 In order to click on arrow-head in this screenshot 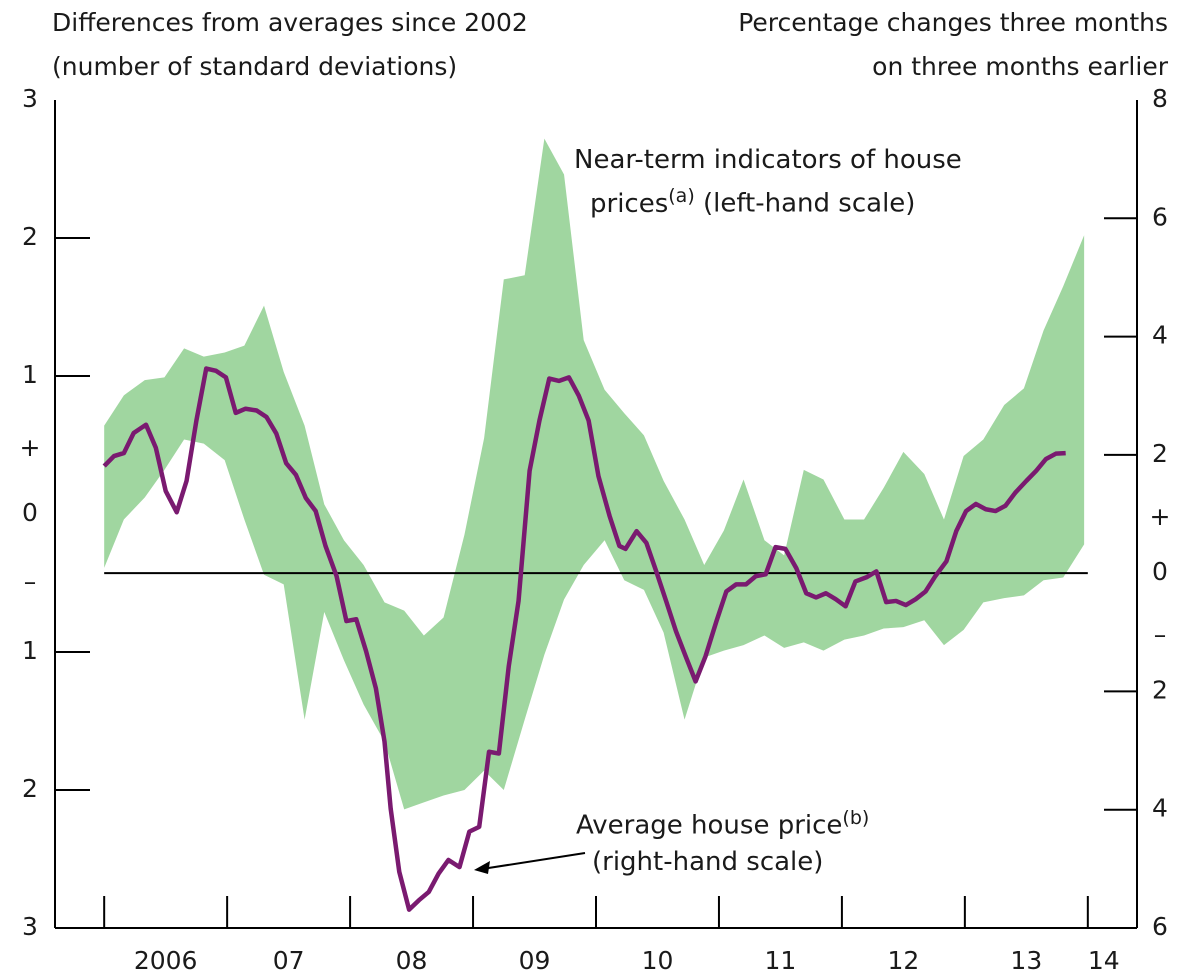, I will do `click(482, 867)`.